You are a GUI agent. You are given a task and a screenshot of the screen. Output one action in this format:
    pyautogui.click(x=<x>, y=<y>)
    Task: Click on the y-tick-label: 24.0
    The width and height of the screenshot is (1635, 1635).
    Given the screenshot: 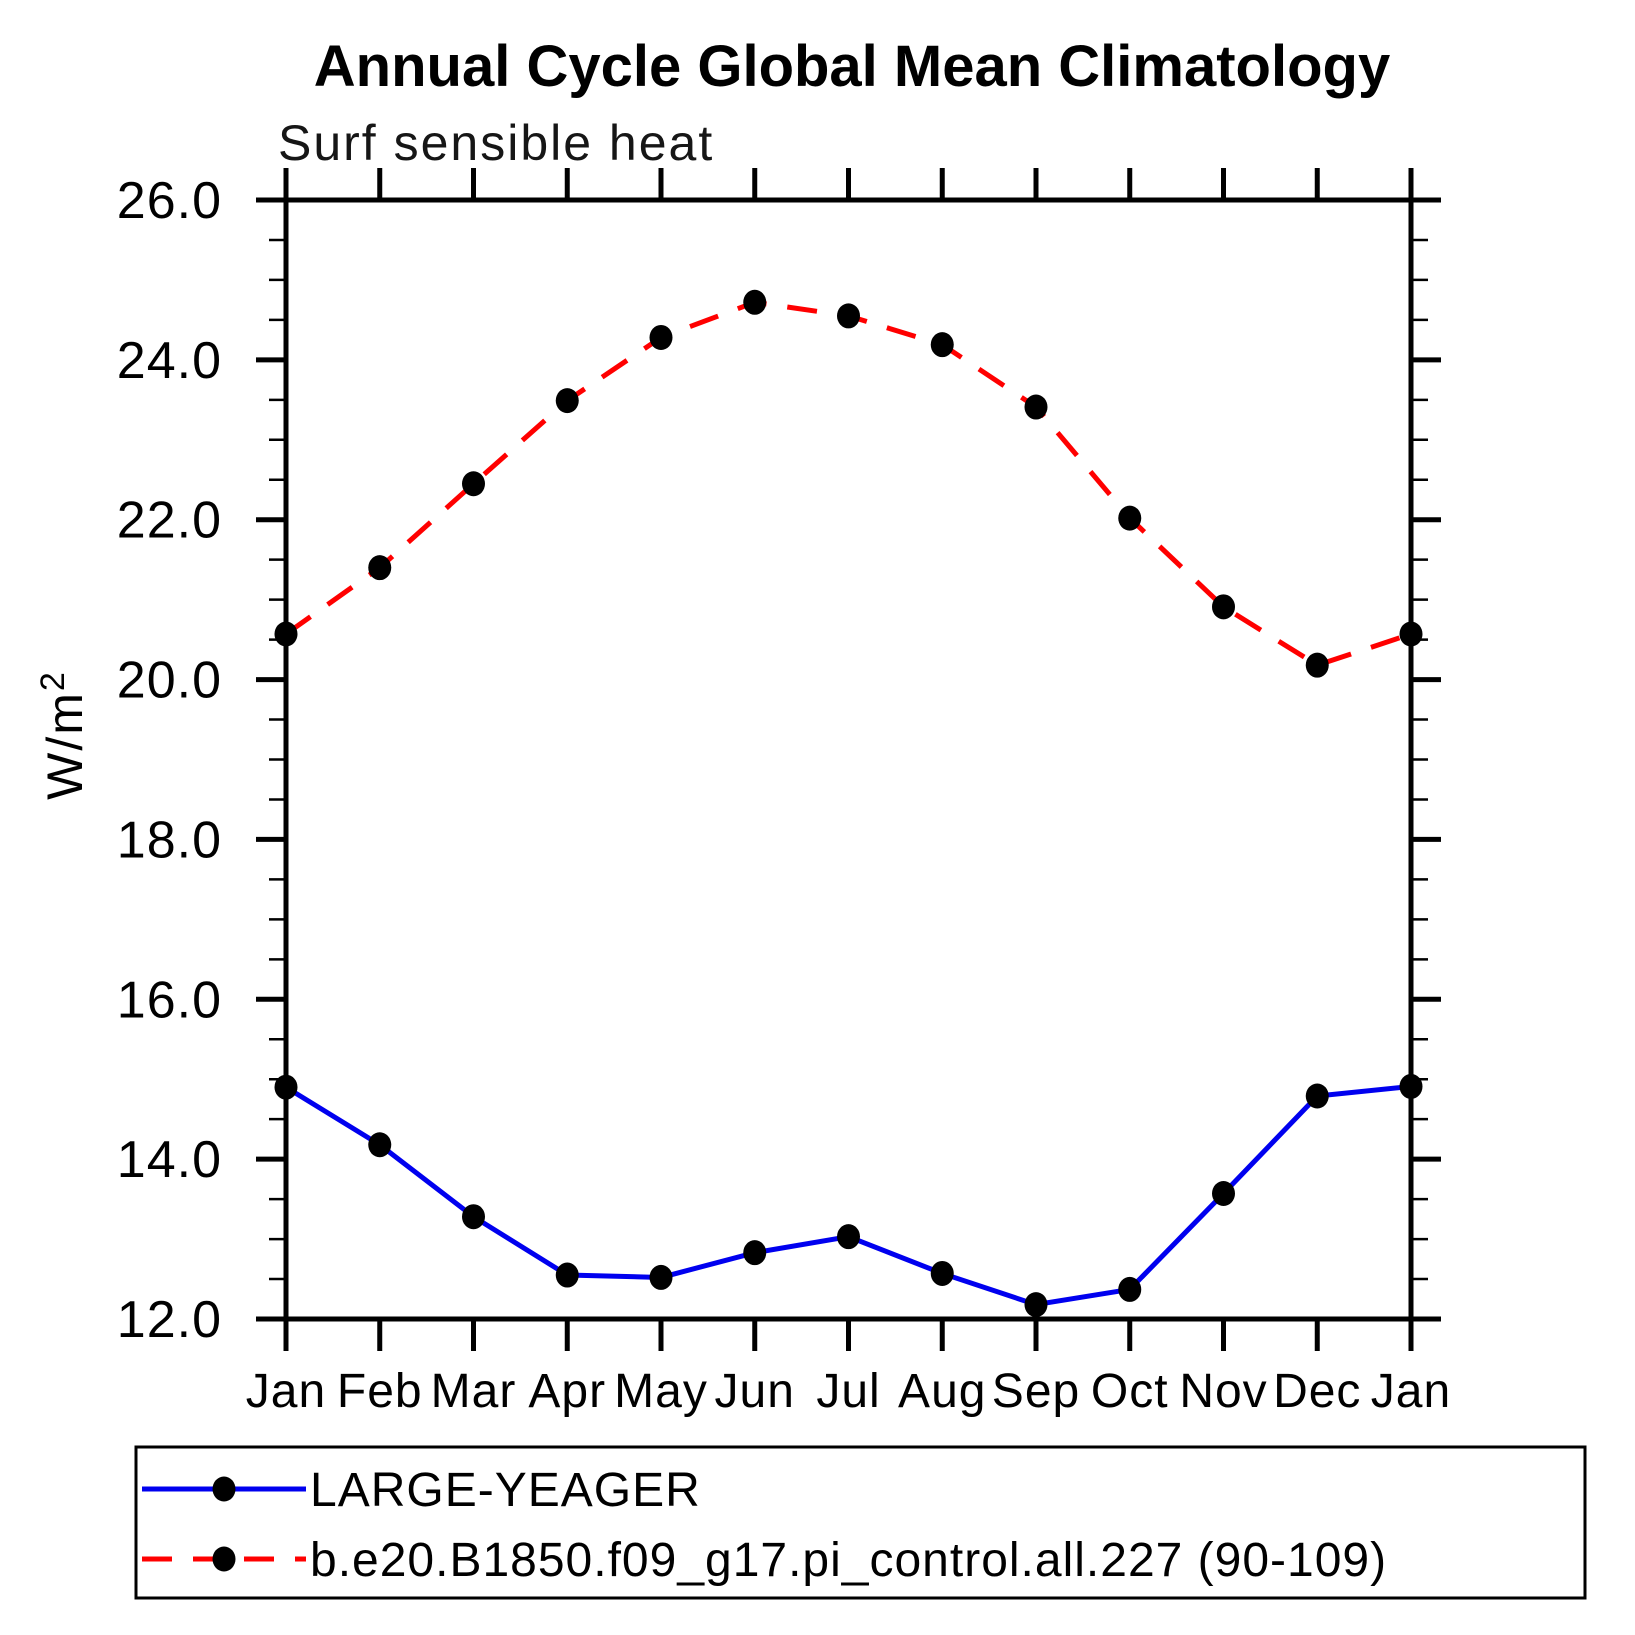 What is the action you would take?
    pyautogui.click(x=169, y=361)
    